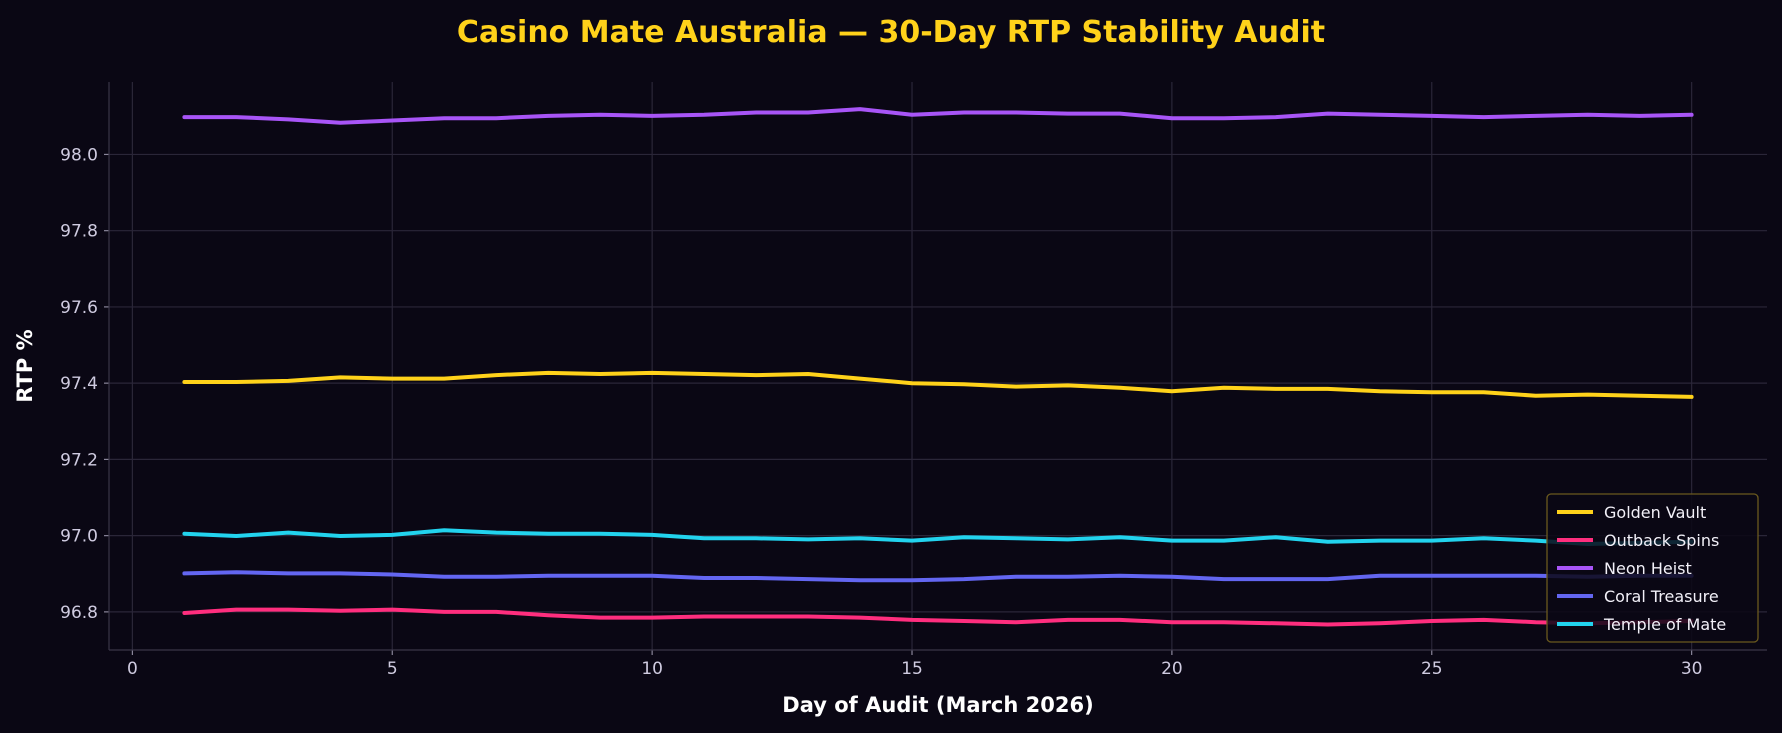 This screenshot has height=733, width=1782. What do you see at coordinates (1648, 568) in the screenshot?
I see `legend-label: Neon Heist` at bounding box center [1648, 568].